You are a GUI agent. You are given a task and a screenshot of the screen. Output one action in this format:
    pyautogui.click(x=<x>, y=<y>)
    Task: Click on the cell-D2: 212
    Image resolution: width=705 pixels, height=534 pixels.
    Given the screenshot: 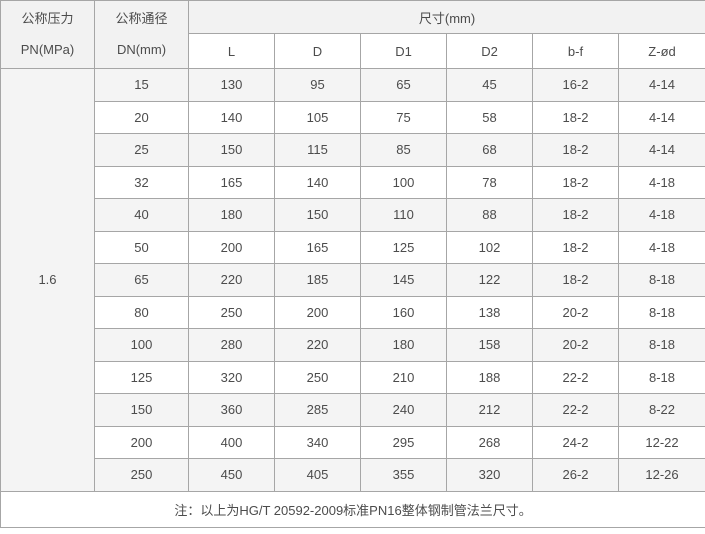 What is the action you would take?
    pyautogui.click(x=489, y=410)
    